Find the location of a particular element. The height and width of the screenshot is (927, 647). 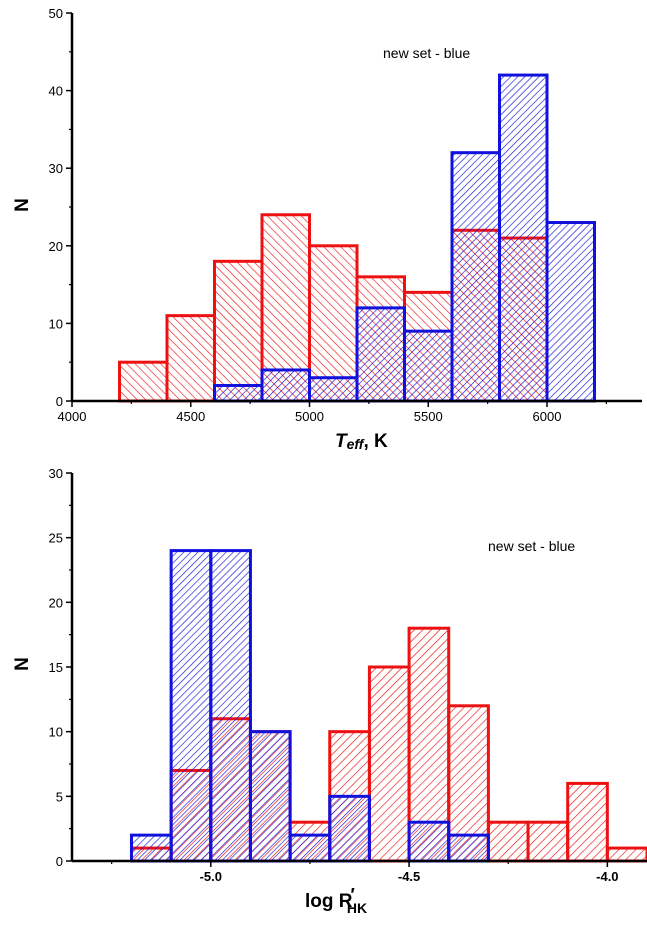

rhk-y-tick-label: 15 is located at coordinates (56, 667).